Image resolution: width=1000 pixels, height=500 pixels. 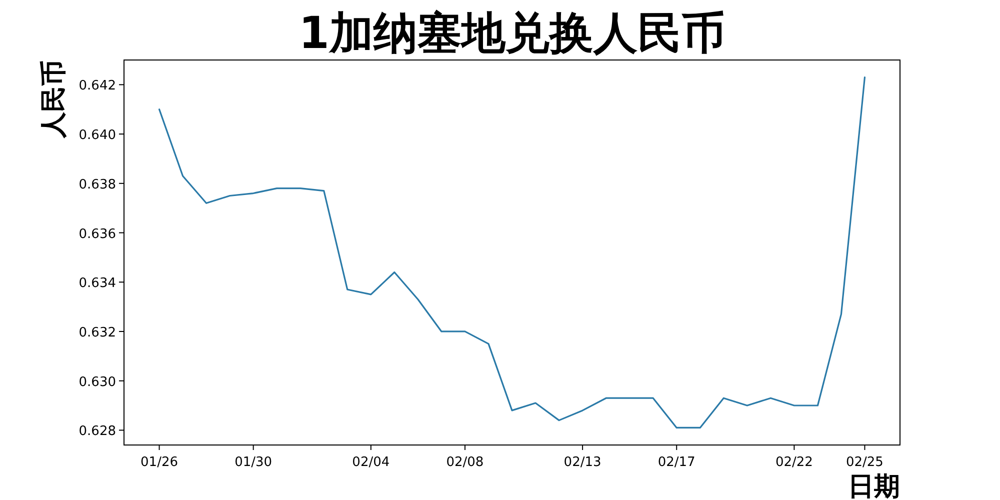 I want to click on y-tick-label: 0.636, so click(x=97, y=234).